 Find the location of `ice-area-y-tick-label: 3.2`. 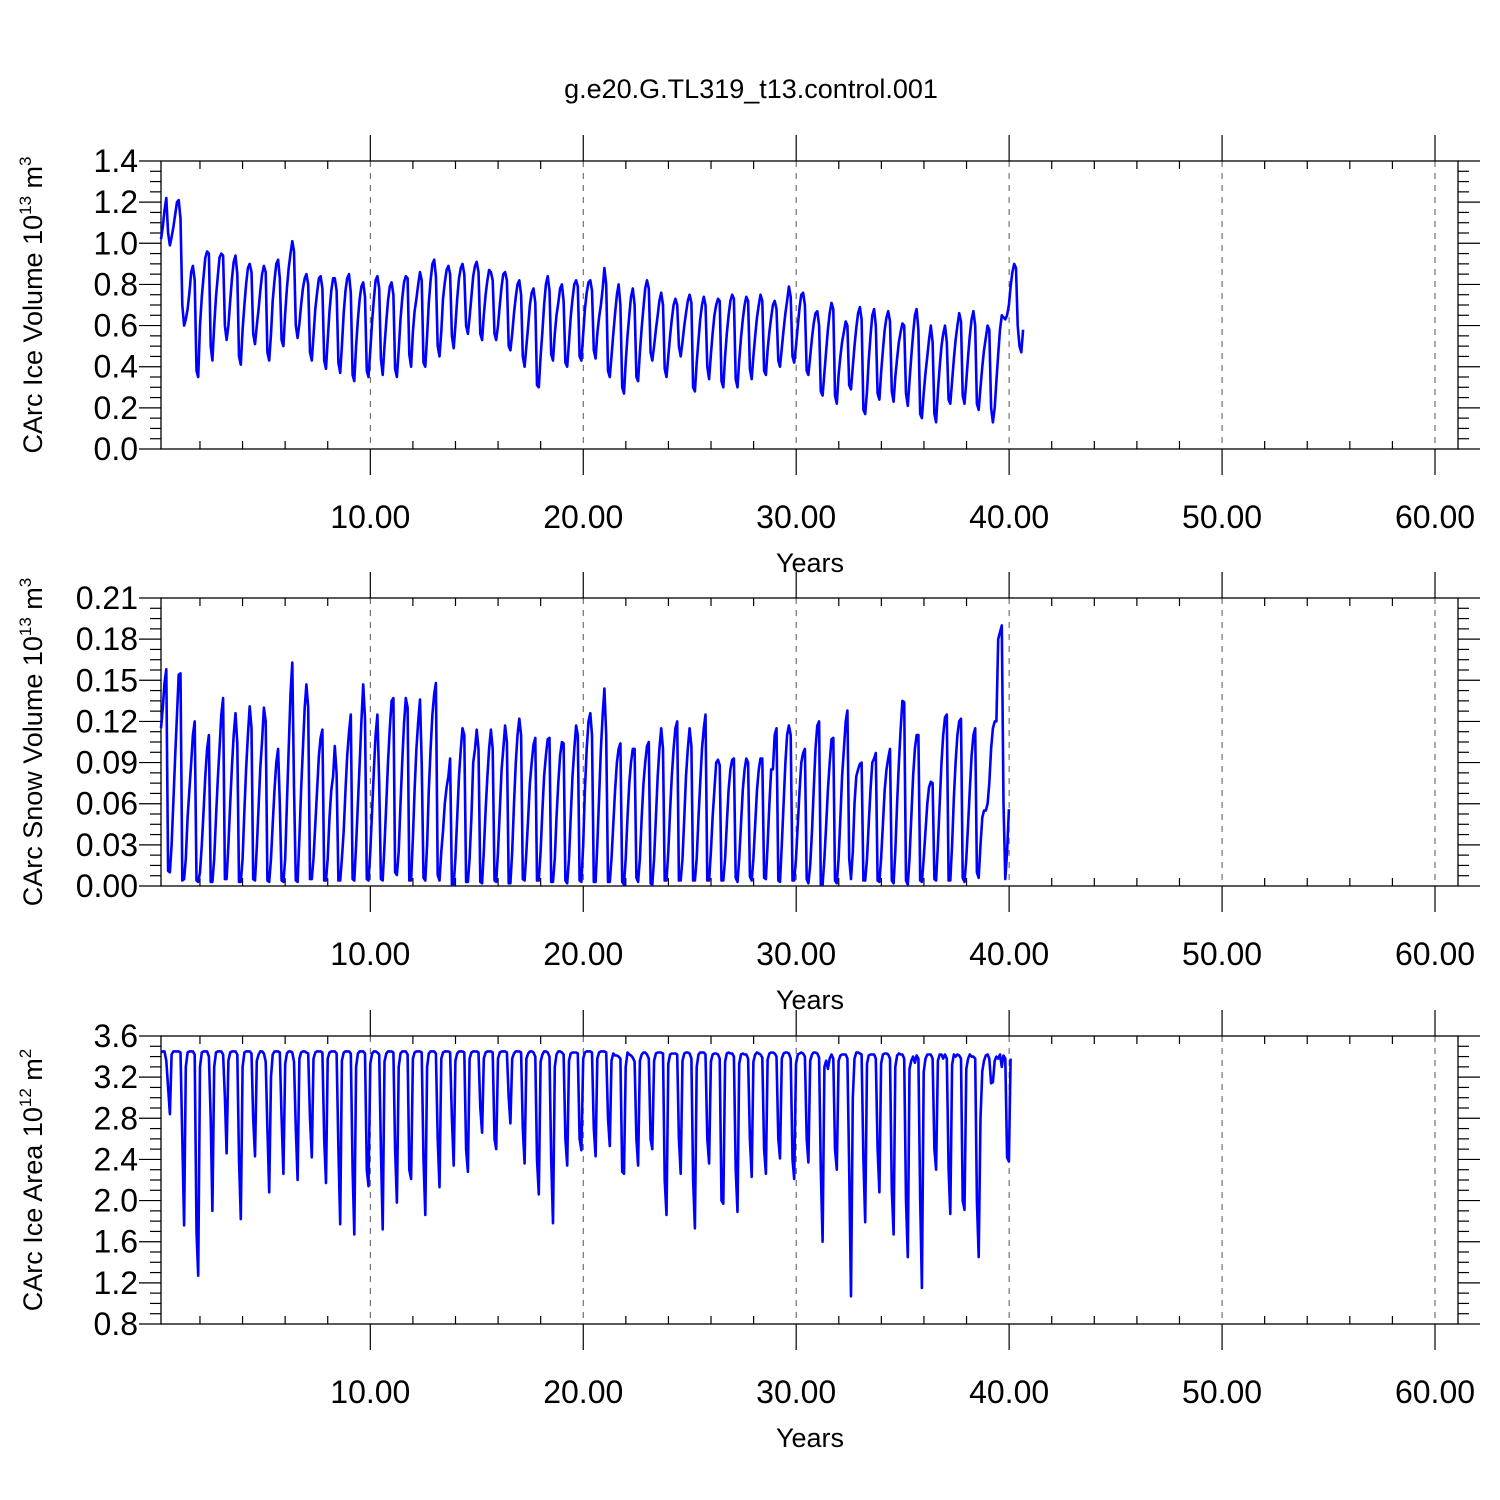

ice-area-y-tick-label: 3.2 is located at coordinates (116, 1077).